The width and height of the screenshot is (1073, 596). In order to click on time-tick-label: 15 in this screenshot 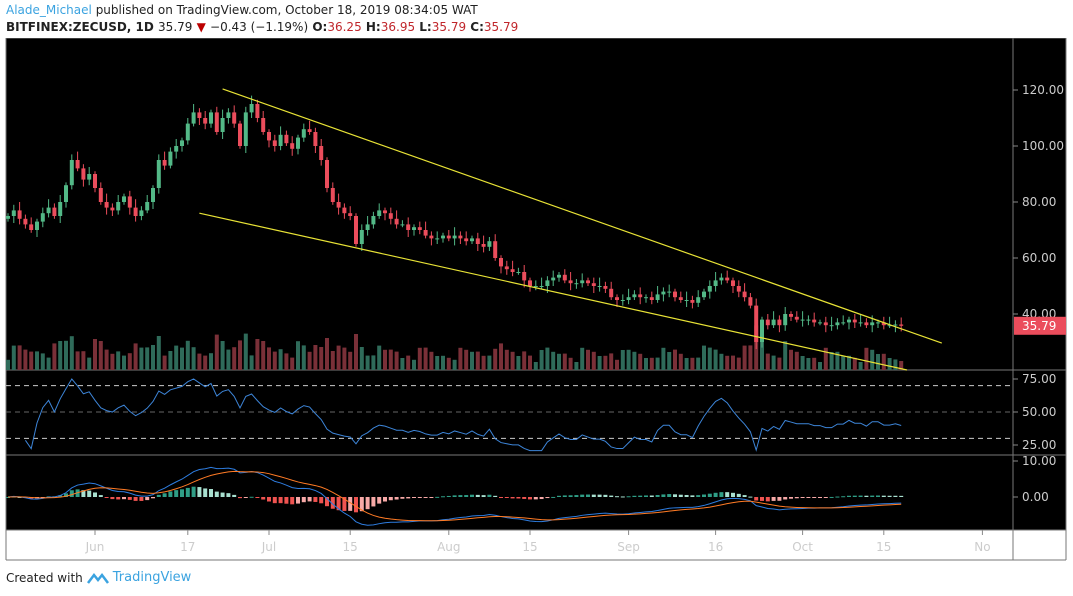, I will do `click(529, 547)`.